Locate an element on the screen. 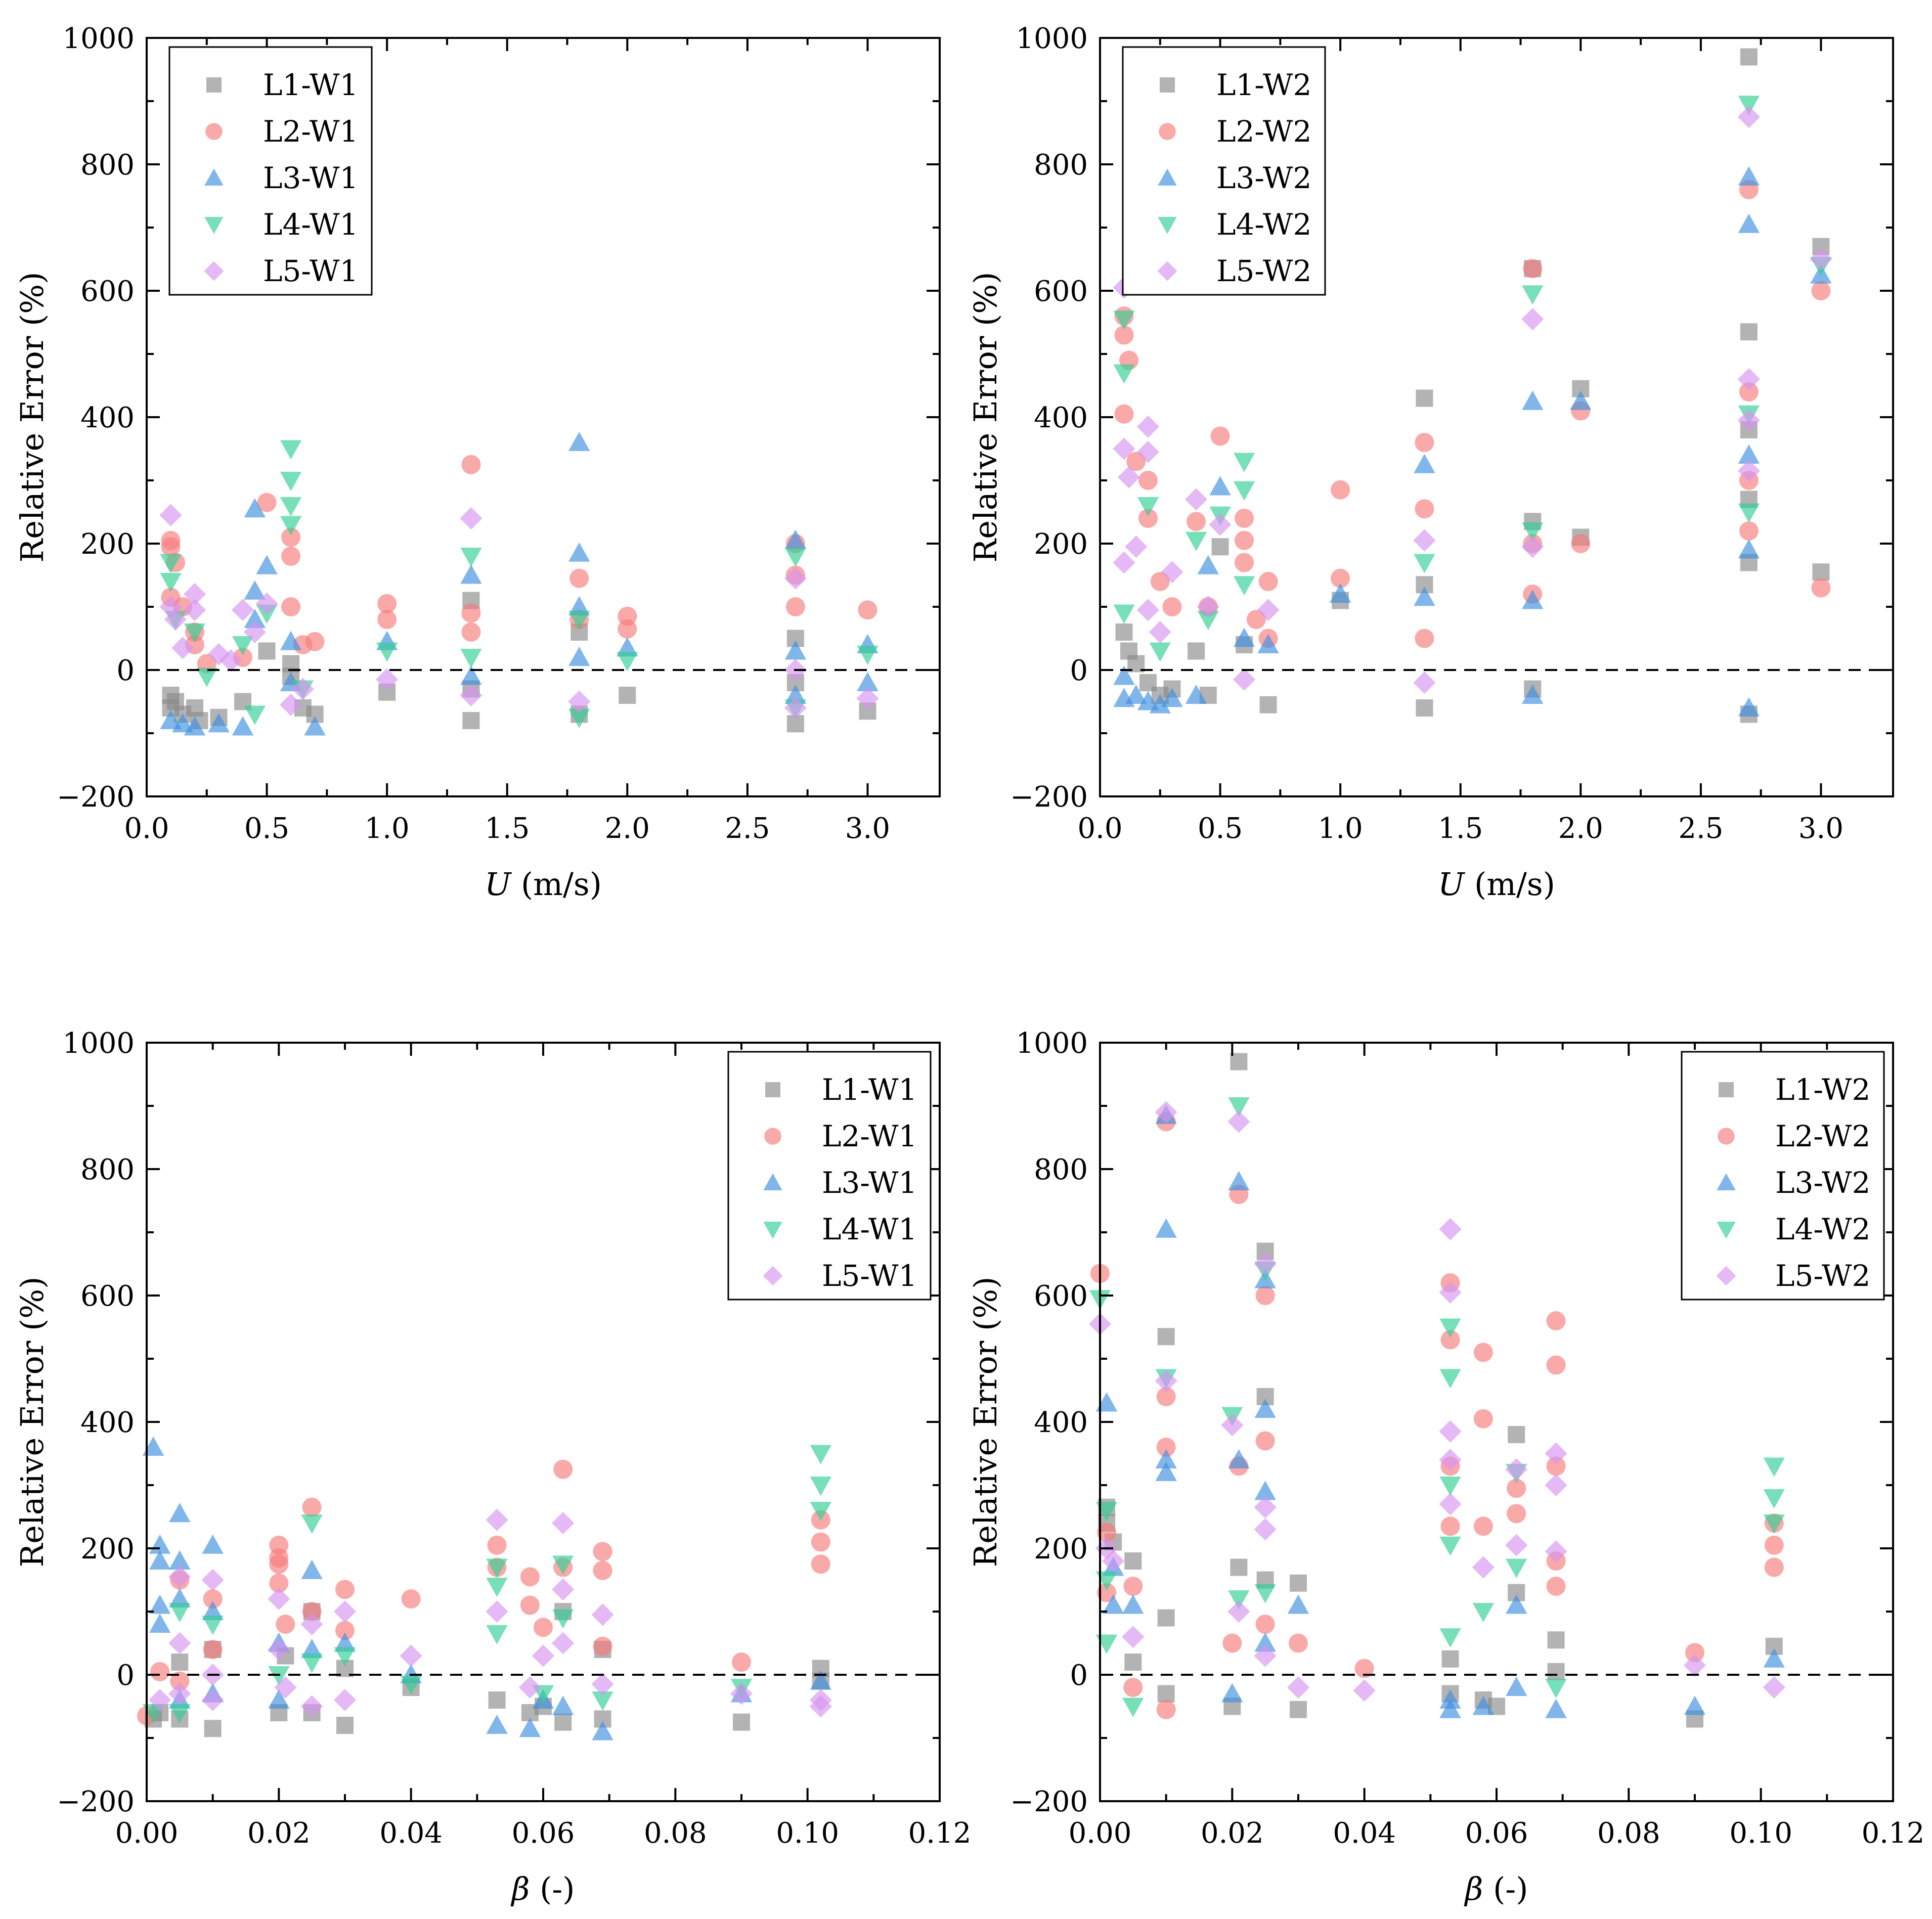 This screenshot has height=1919, width=1932. x-tick-label: 0.02 is located at coordinates (1232, 1834).